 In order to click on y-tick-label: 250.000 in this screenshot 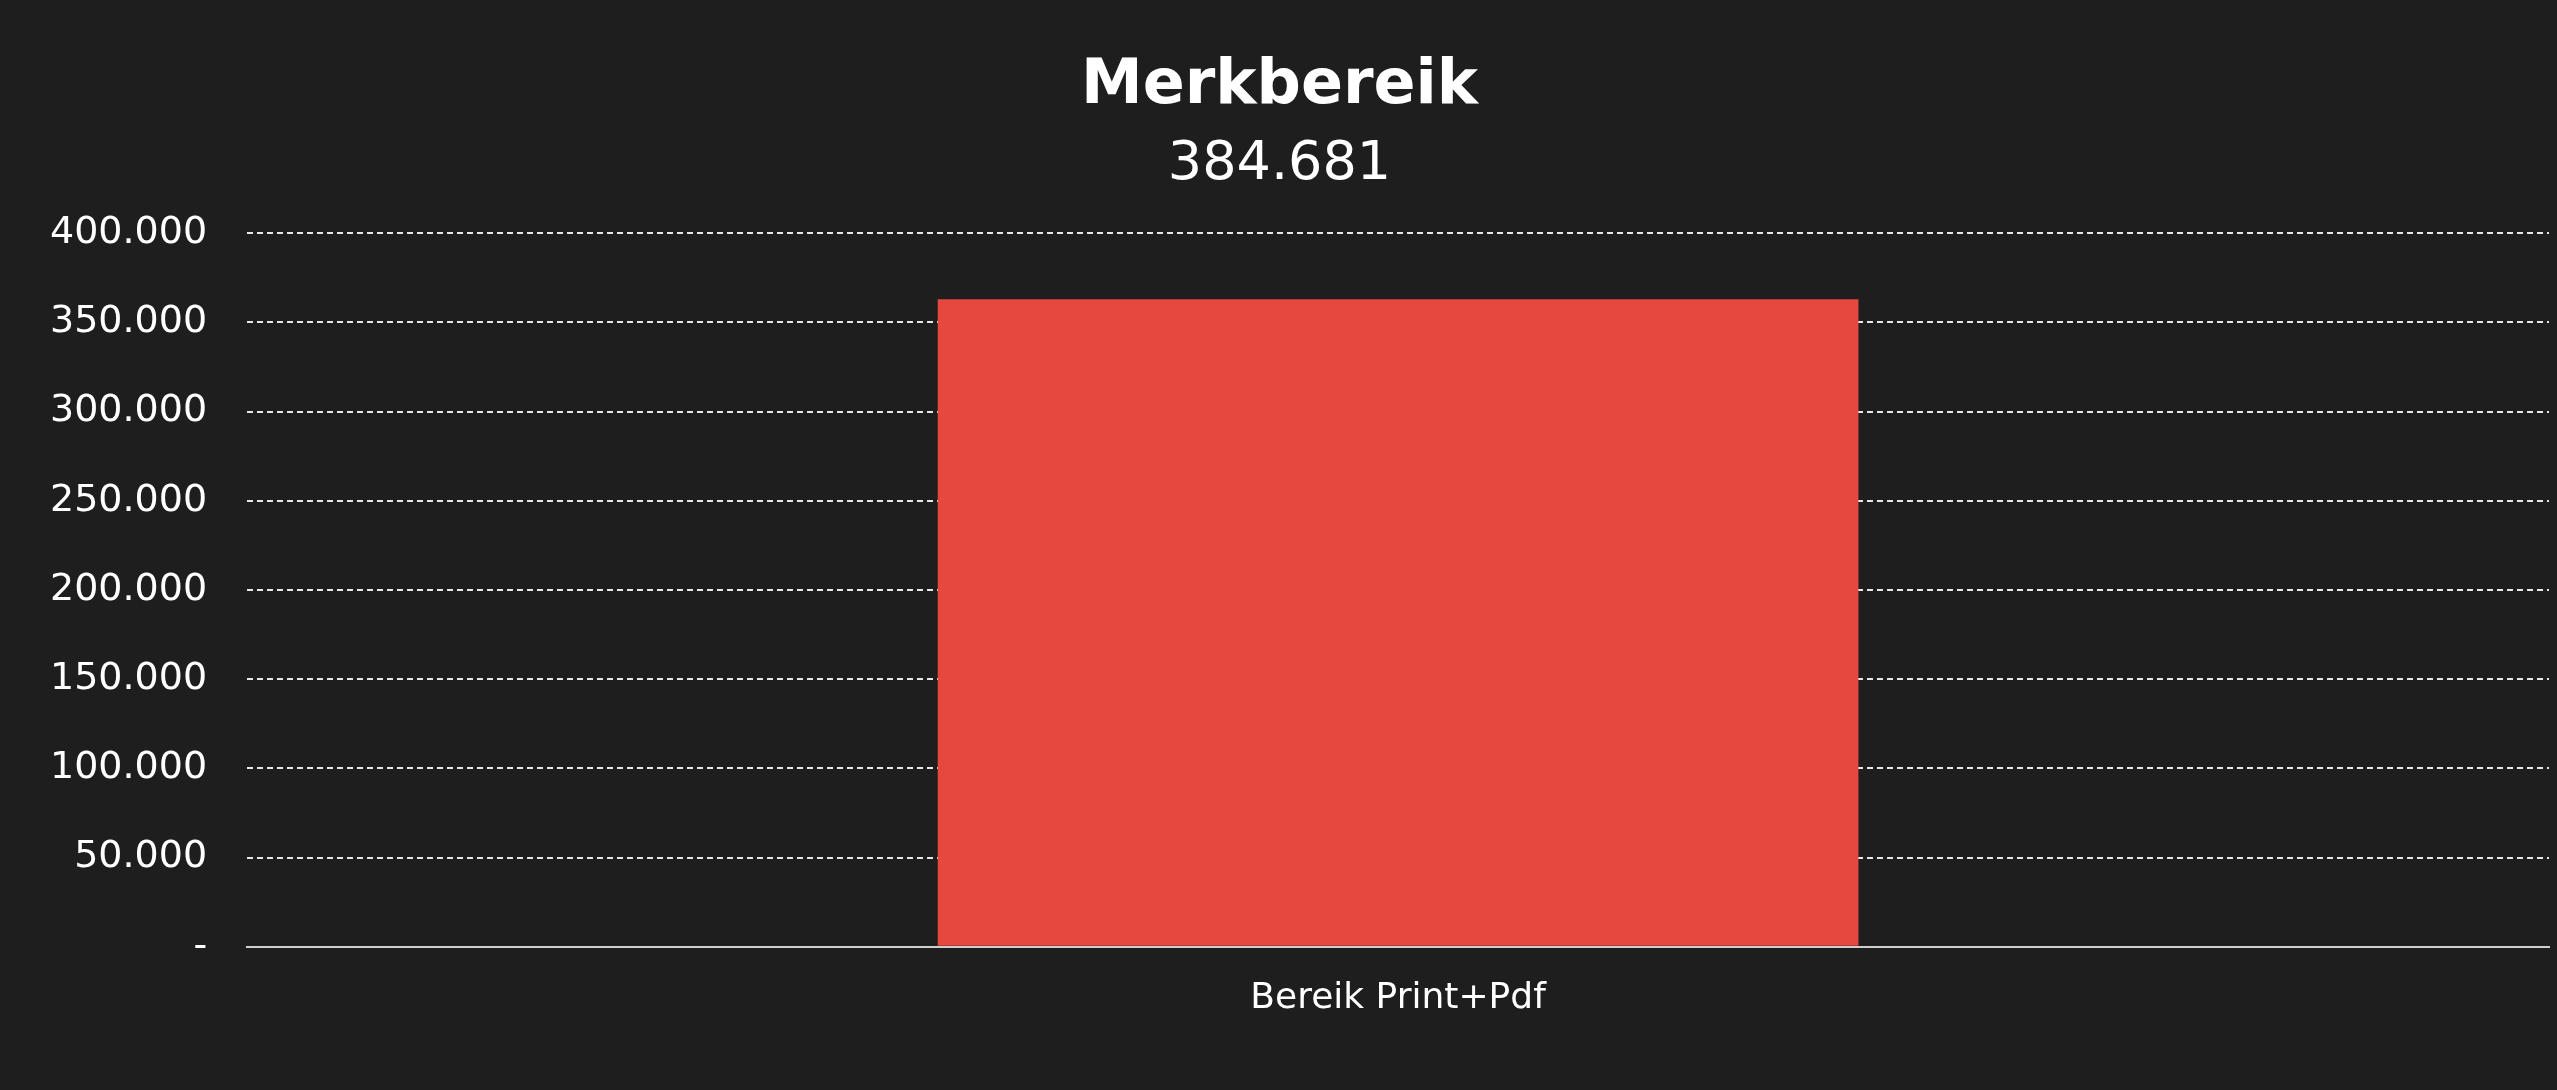, I will do `click(129, 497)`.